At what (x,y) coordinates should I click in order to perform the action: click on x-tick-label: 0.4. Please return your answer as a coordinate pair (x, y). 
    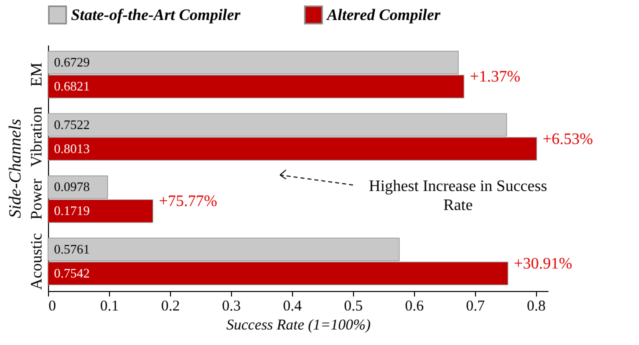
    Looking at the image, I should click on (292, 306).